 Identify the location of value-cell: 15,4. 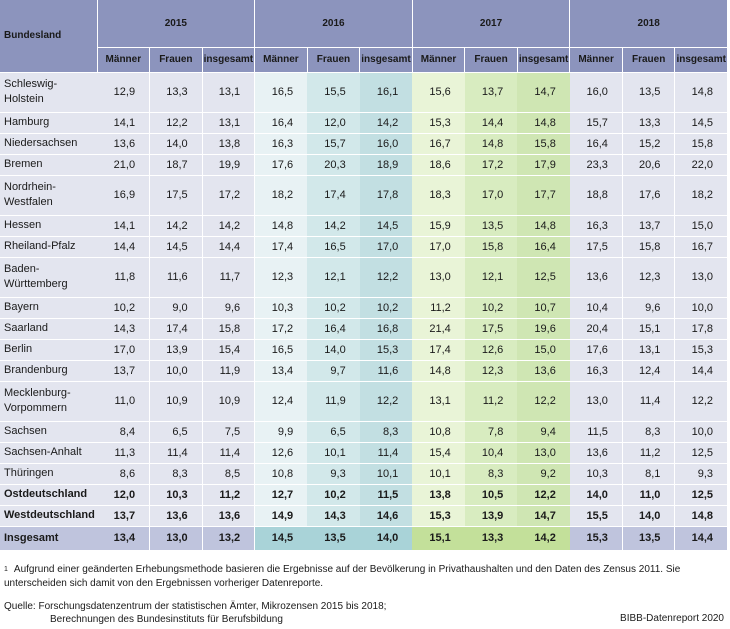
(438, 453).